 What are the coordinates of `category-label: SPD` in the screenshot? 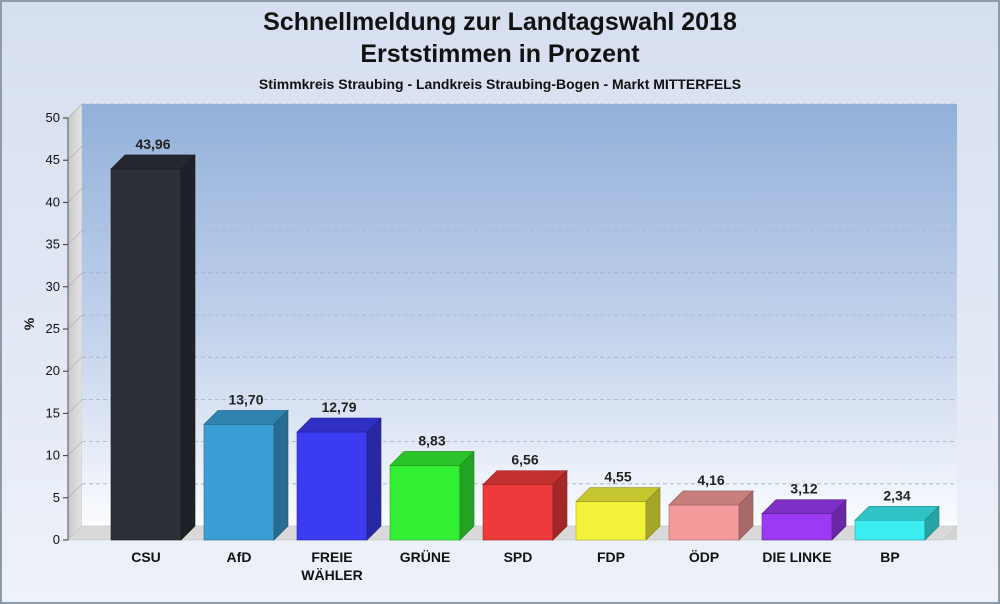 It's located at (518, 557).